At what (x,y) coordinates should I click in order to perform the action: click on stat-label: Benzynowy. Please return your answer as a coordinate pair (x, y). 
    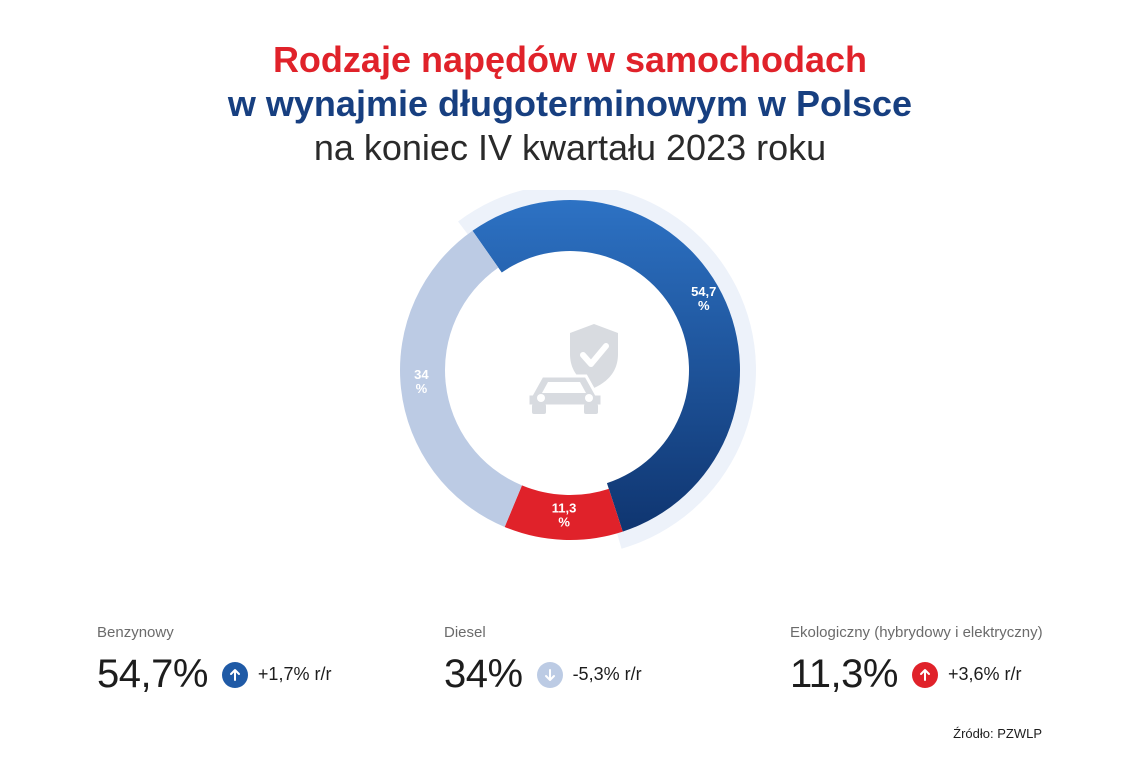
    Looking at the image, I should click on (135, 632).